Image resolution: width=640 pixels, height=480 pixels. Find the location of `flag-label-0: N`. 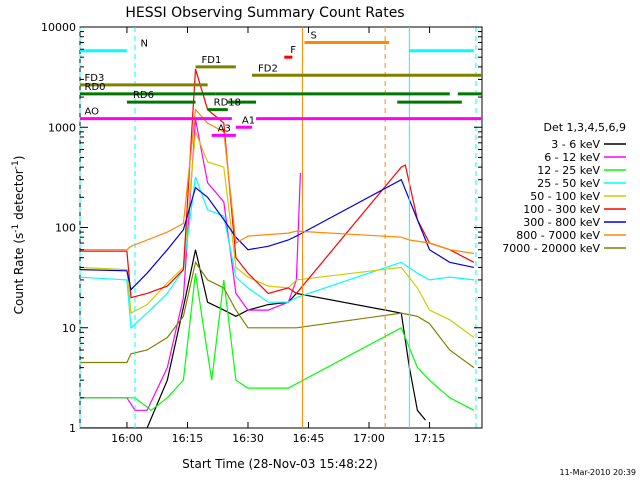

flag-label-0: N is located at coordinates (144, 44).